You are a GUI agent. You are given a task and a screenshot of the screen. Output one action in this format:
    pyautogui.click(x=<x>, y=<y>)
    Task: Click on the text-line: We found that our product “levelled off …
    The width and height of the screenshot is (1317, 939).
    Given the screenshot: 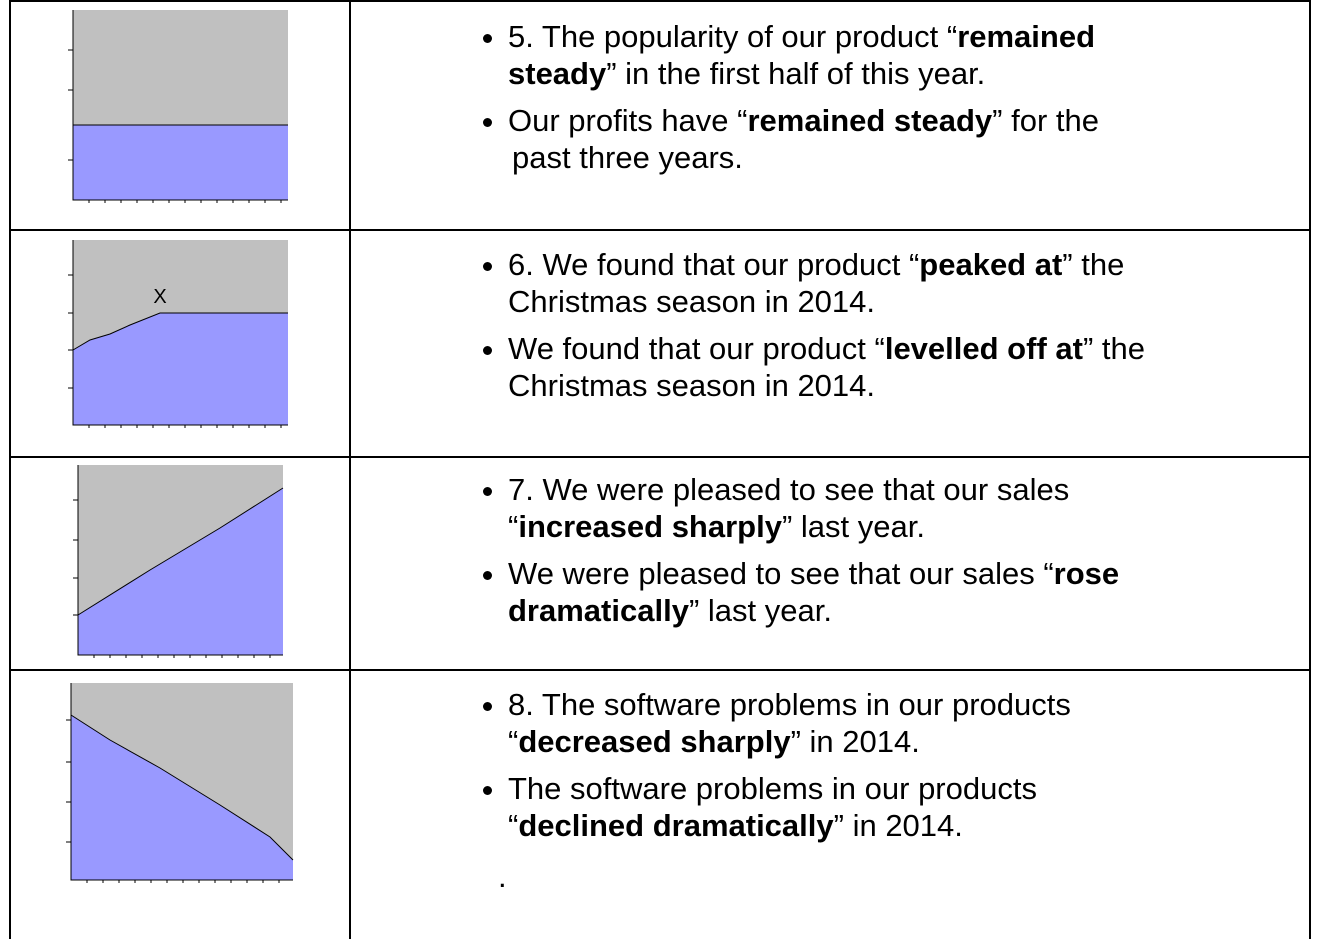 What is the action you would take?
    pyautogui.click(x=906, y=348)
    